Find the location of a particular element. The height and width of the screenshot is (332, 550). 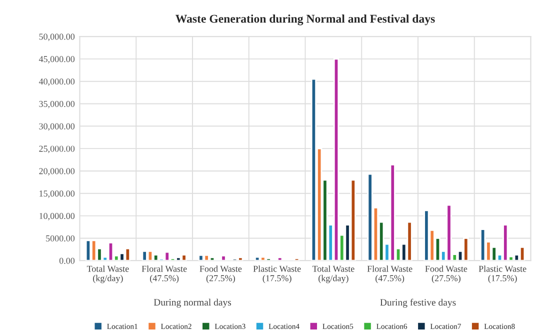

y-tick-label: 45,000.00 is located at coordinates (56, 60).